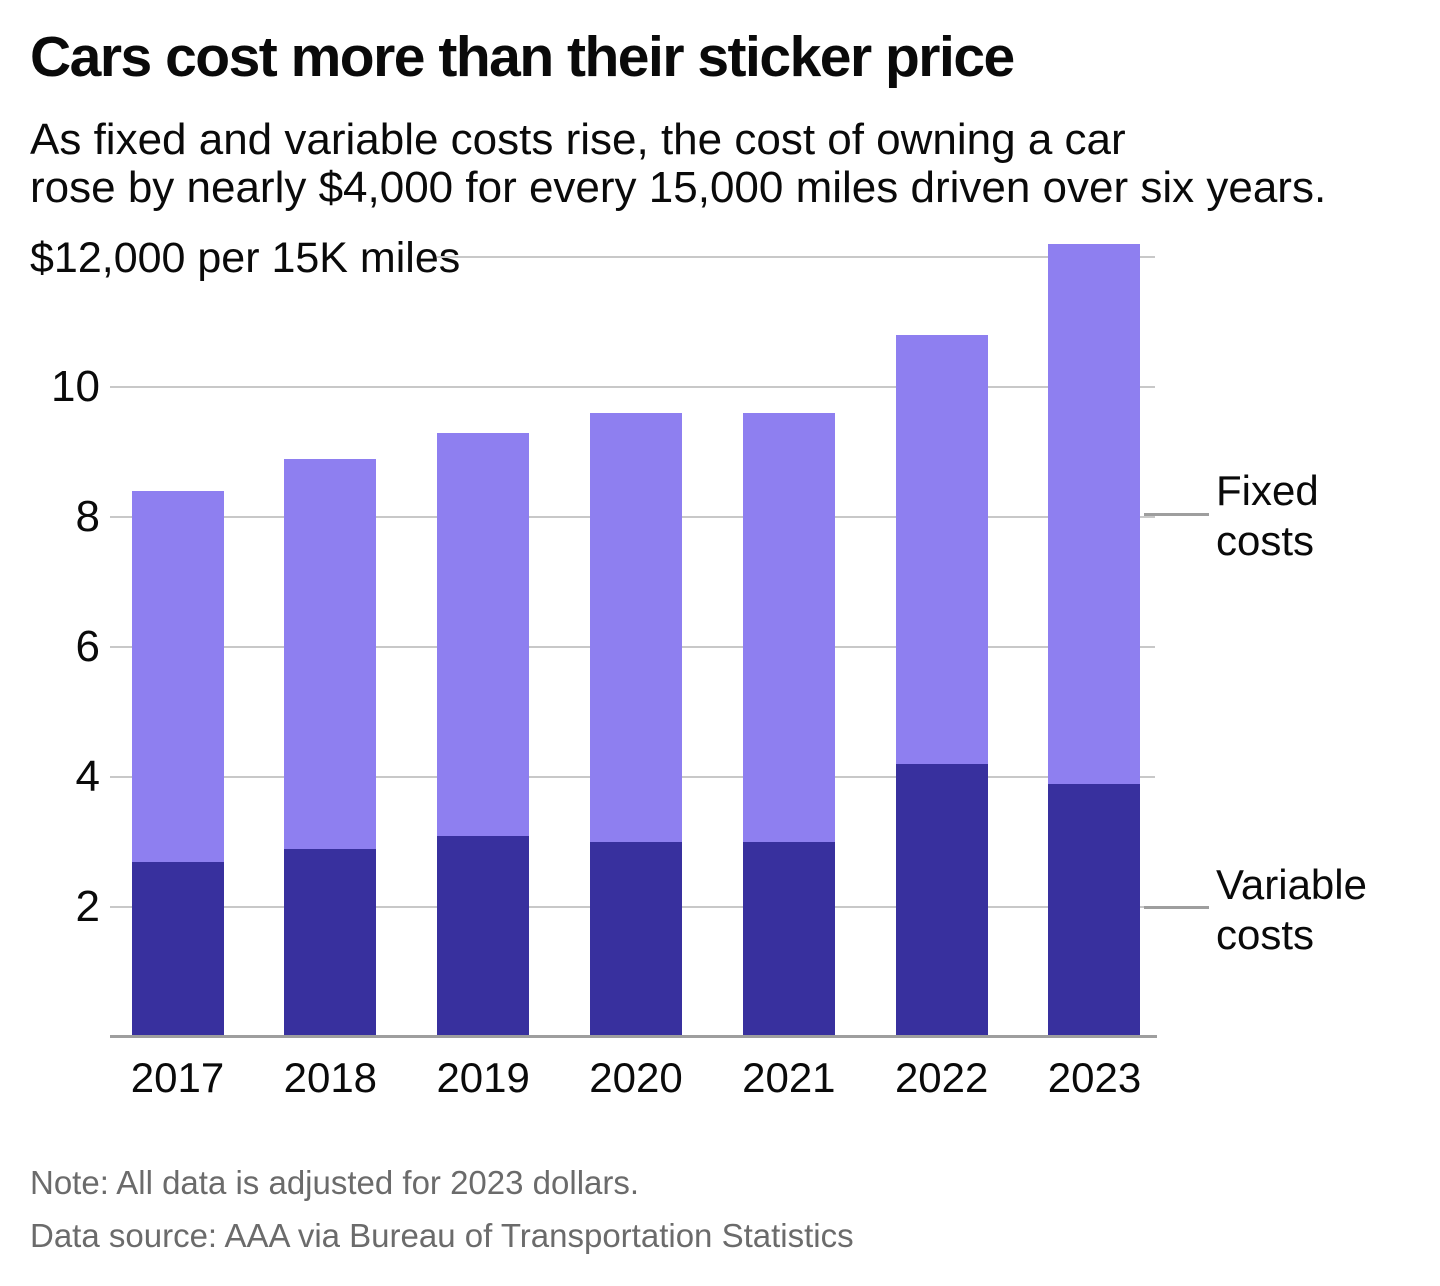  I want to click on bar-2023-variable-segment, so click(1094, 910).